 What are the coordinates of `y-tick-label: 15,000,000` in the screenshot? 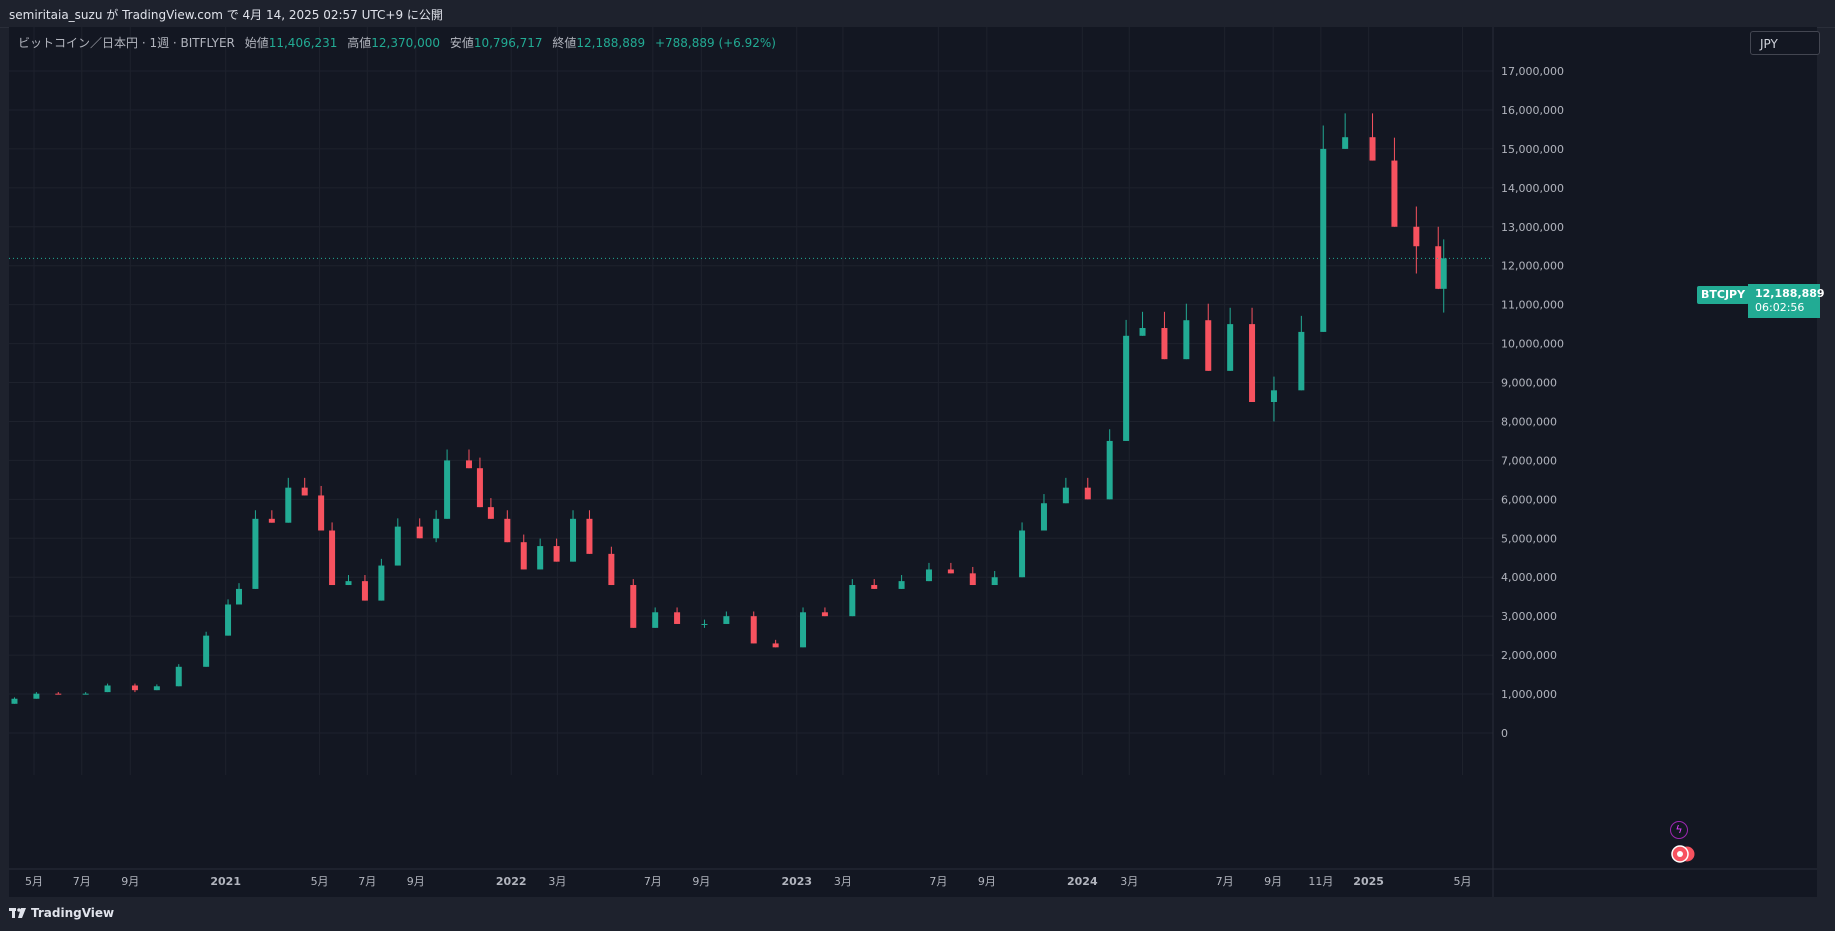 It's located at (1532, 149).